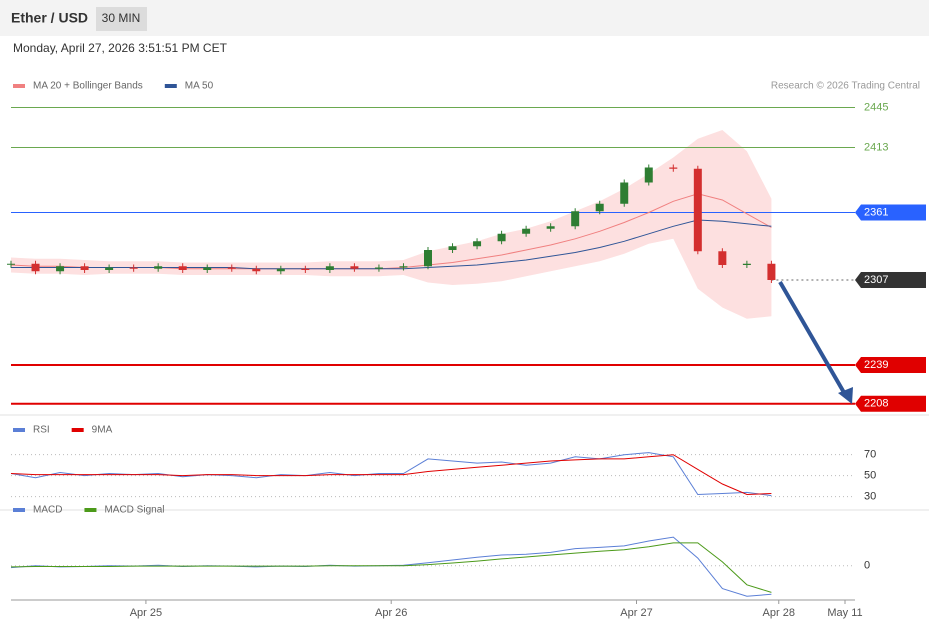 This screenshot has height=629, width=929. I want to click on level-label: 2208, so click(876, 404).